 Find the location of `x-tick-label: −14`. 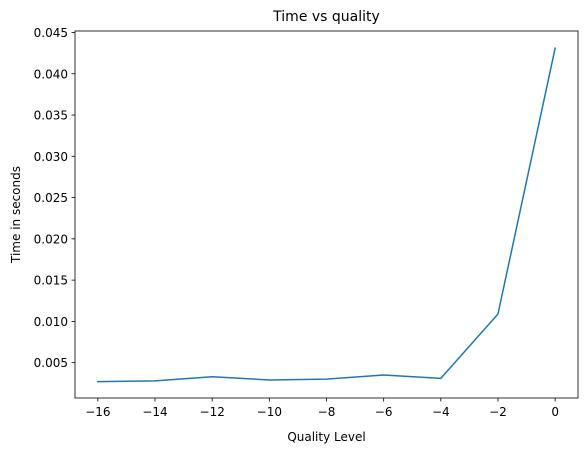

x-tick-label: −14 is located at coordinates (154, 412).